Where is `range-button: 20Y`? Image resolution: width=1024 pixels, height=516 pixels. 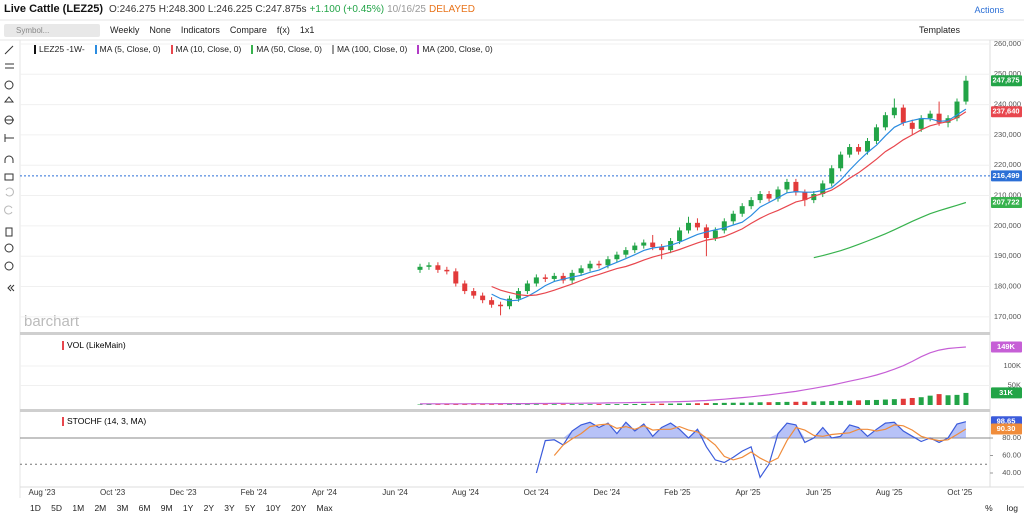 range-button: 20Y is located at coordinates (299, 508).